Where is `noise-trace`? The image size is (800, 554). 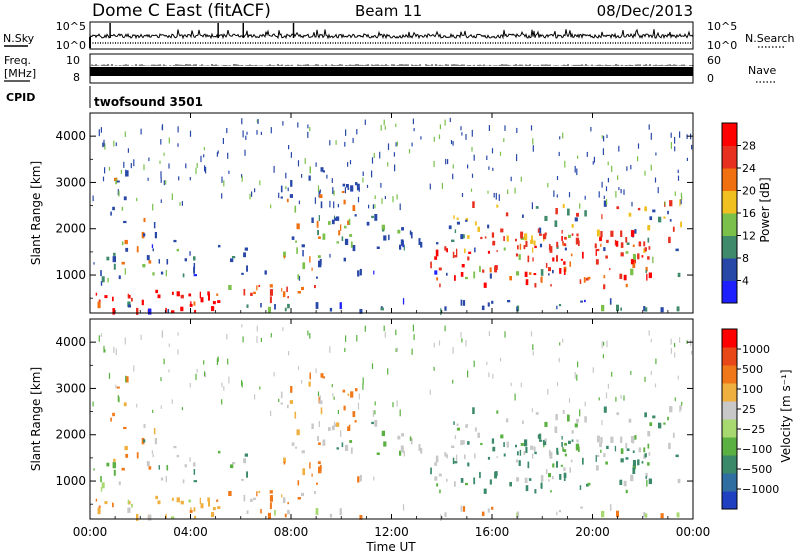
noise-trace is located at coordinates (391, 35).